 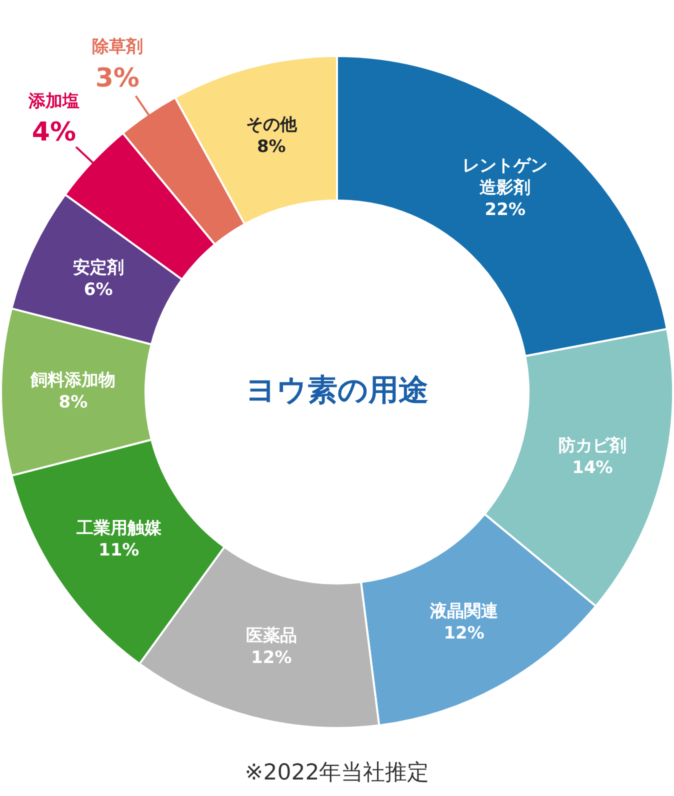 What do you see at coordinates (118, 528) in the screenshot?
I see `slice-label: 工業用触媒` at bounding box center [118, 528].